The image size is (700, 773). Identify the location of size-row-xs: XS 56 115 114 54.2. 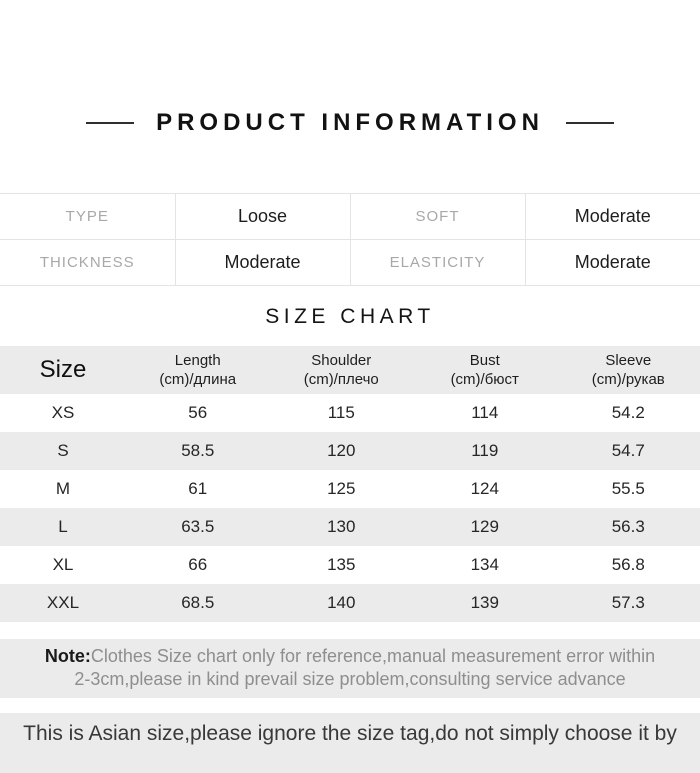
(350, 413).